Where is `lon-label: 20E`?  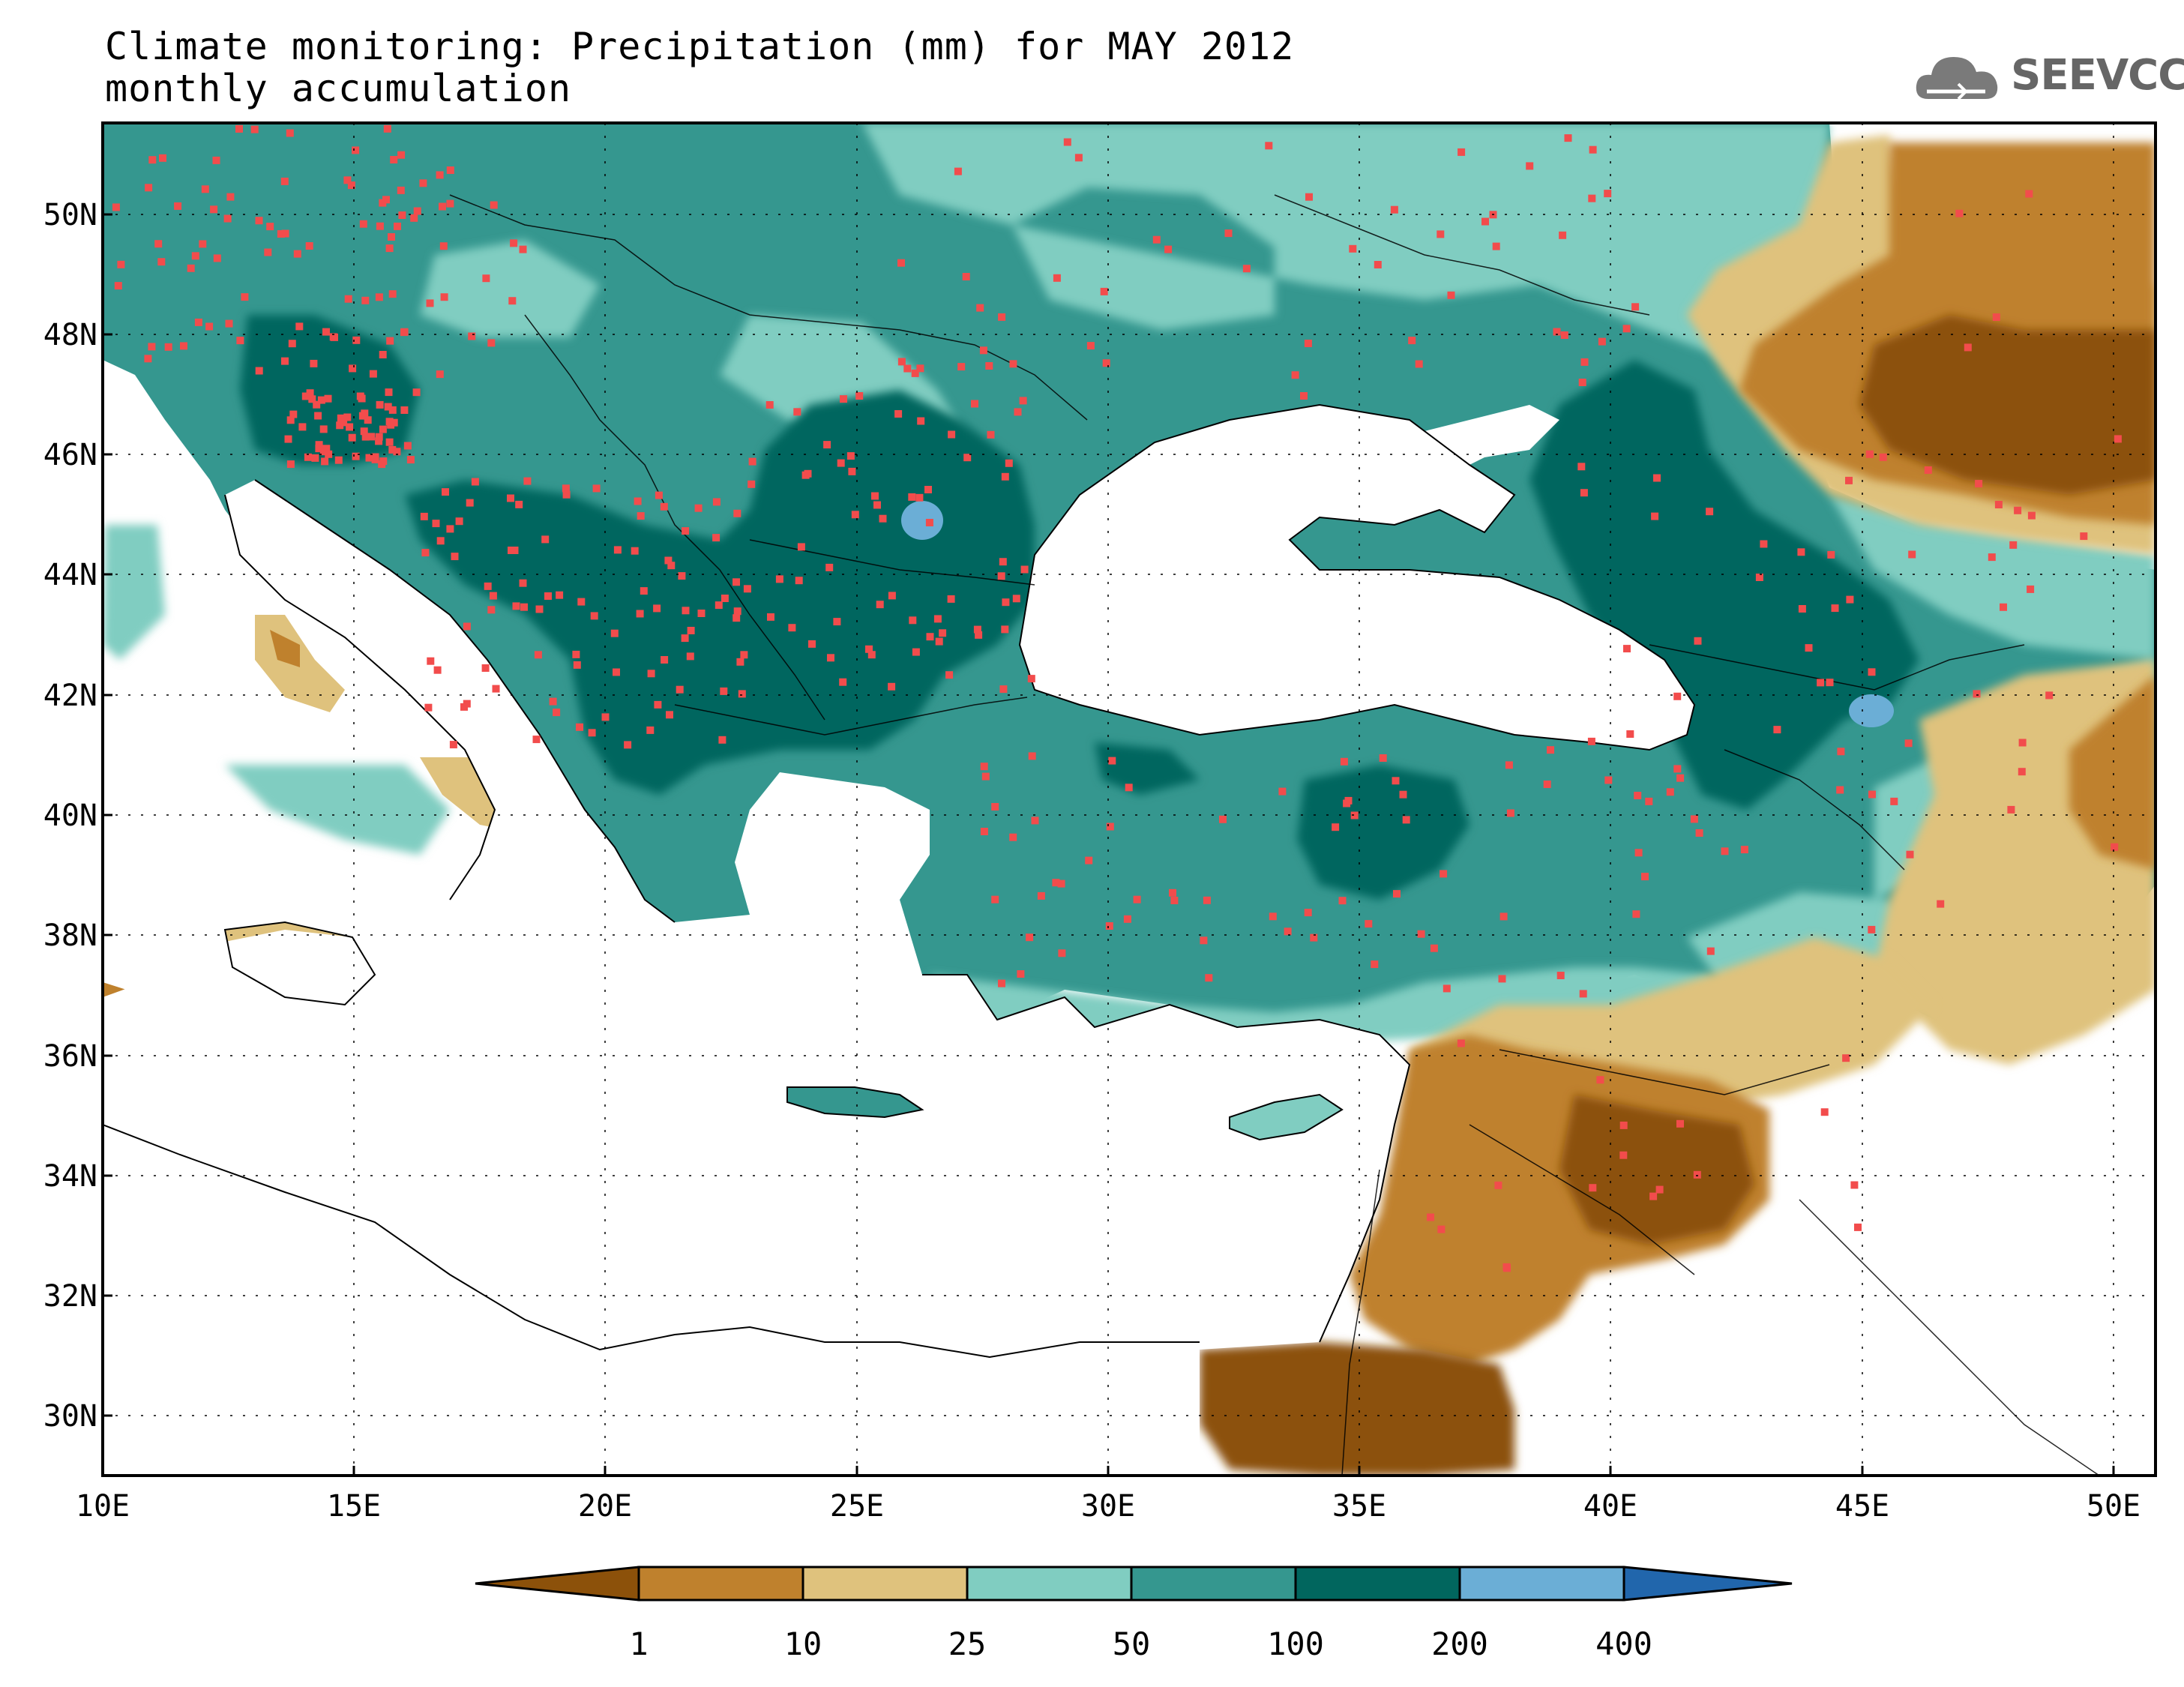
lon-label: 20E is located at coordinates (605, 1506).